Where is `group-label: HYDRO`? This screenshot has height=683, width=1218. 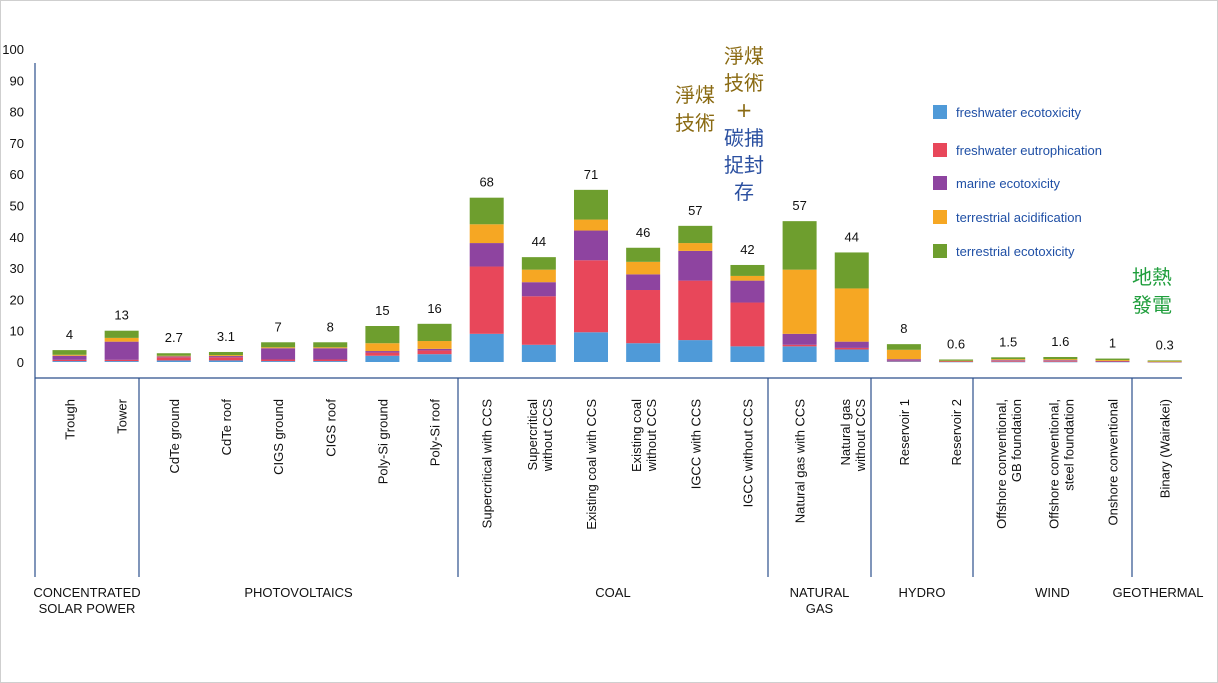 group-label: HYDRO is located at coordinates (922, 592).